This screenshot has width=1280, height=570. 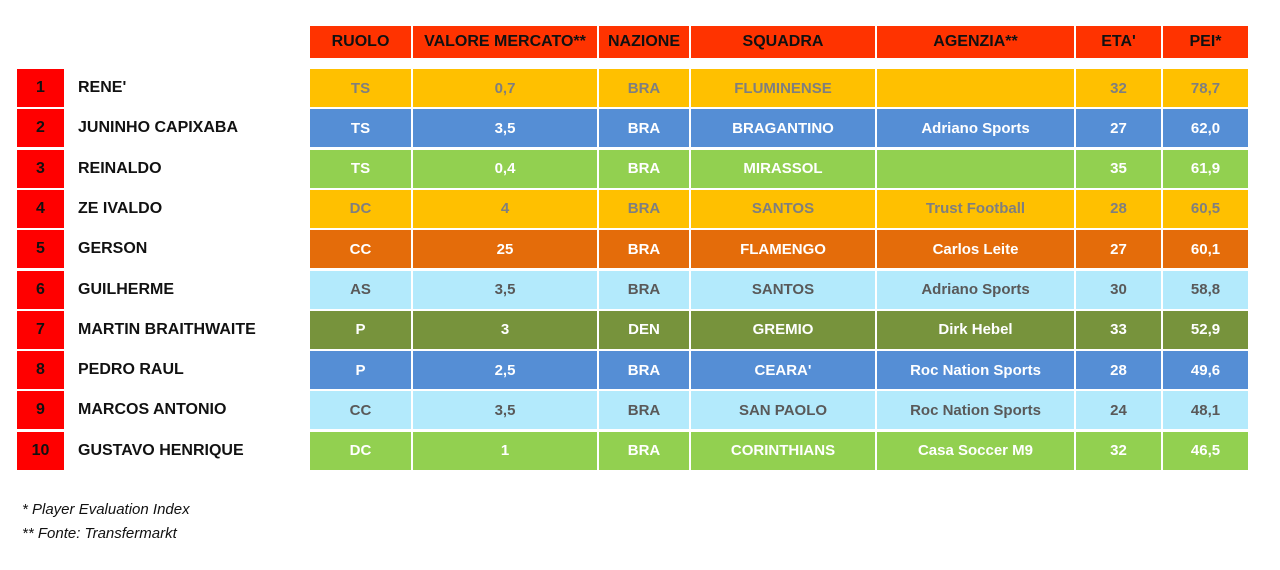 I want to click on cell-pei: 46,5, so click(x=1205, y=450).